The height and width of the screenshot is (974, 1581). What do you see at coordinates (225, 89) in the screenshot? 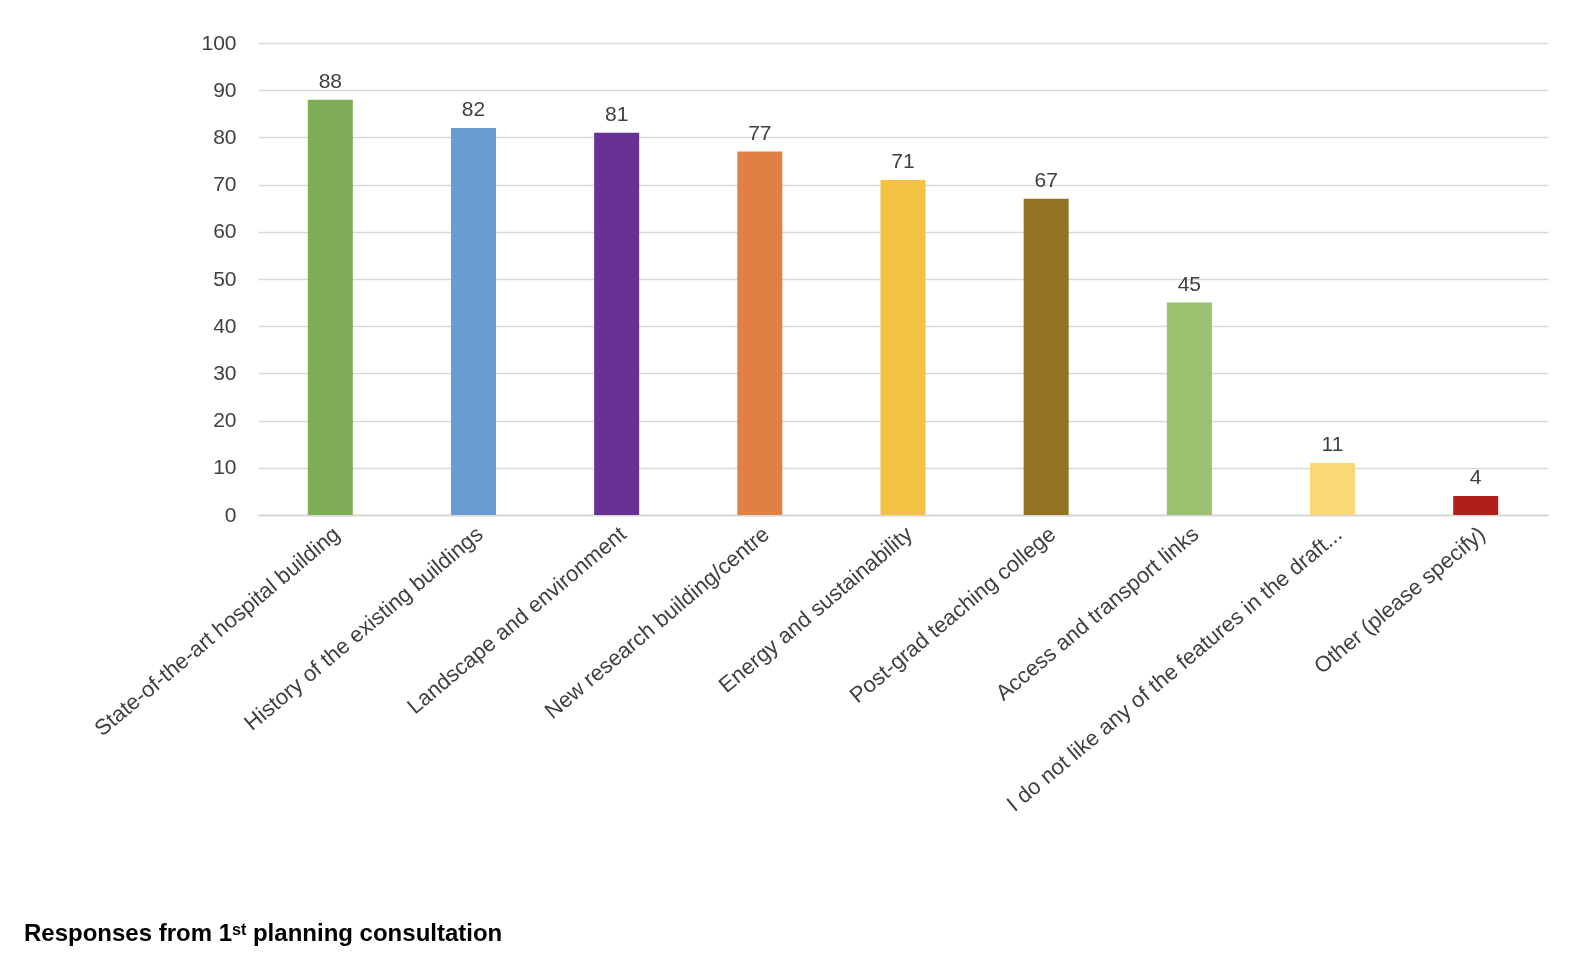
I see `y-tick-label: 90` at bounding box center [225, 89].